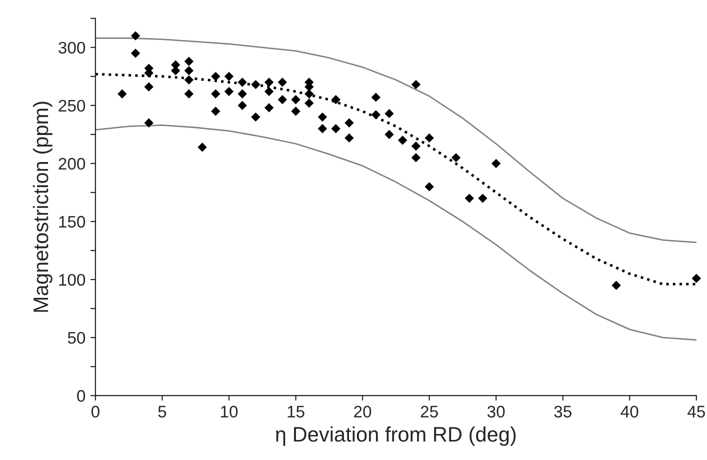 The height and width of the screenshot is (460, 707). I want to click on y-tick-label: 100, so click(72, 280).